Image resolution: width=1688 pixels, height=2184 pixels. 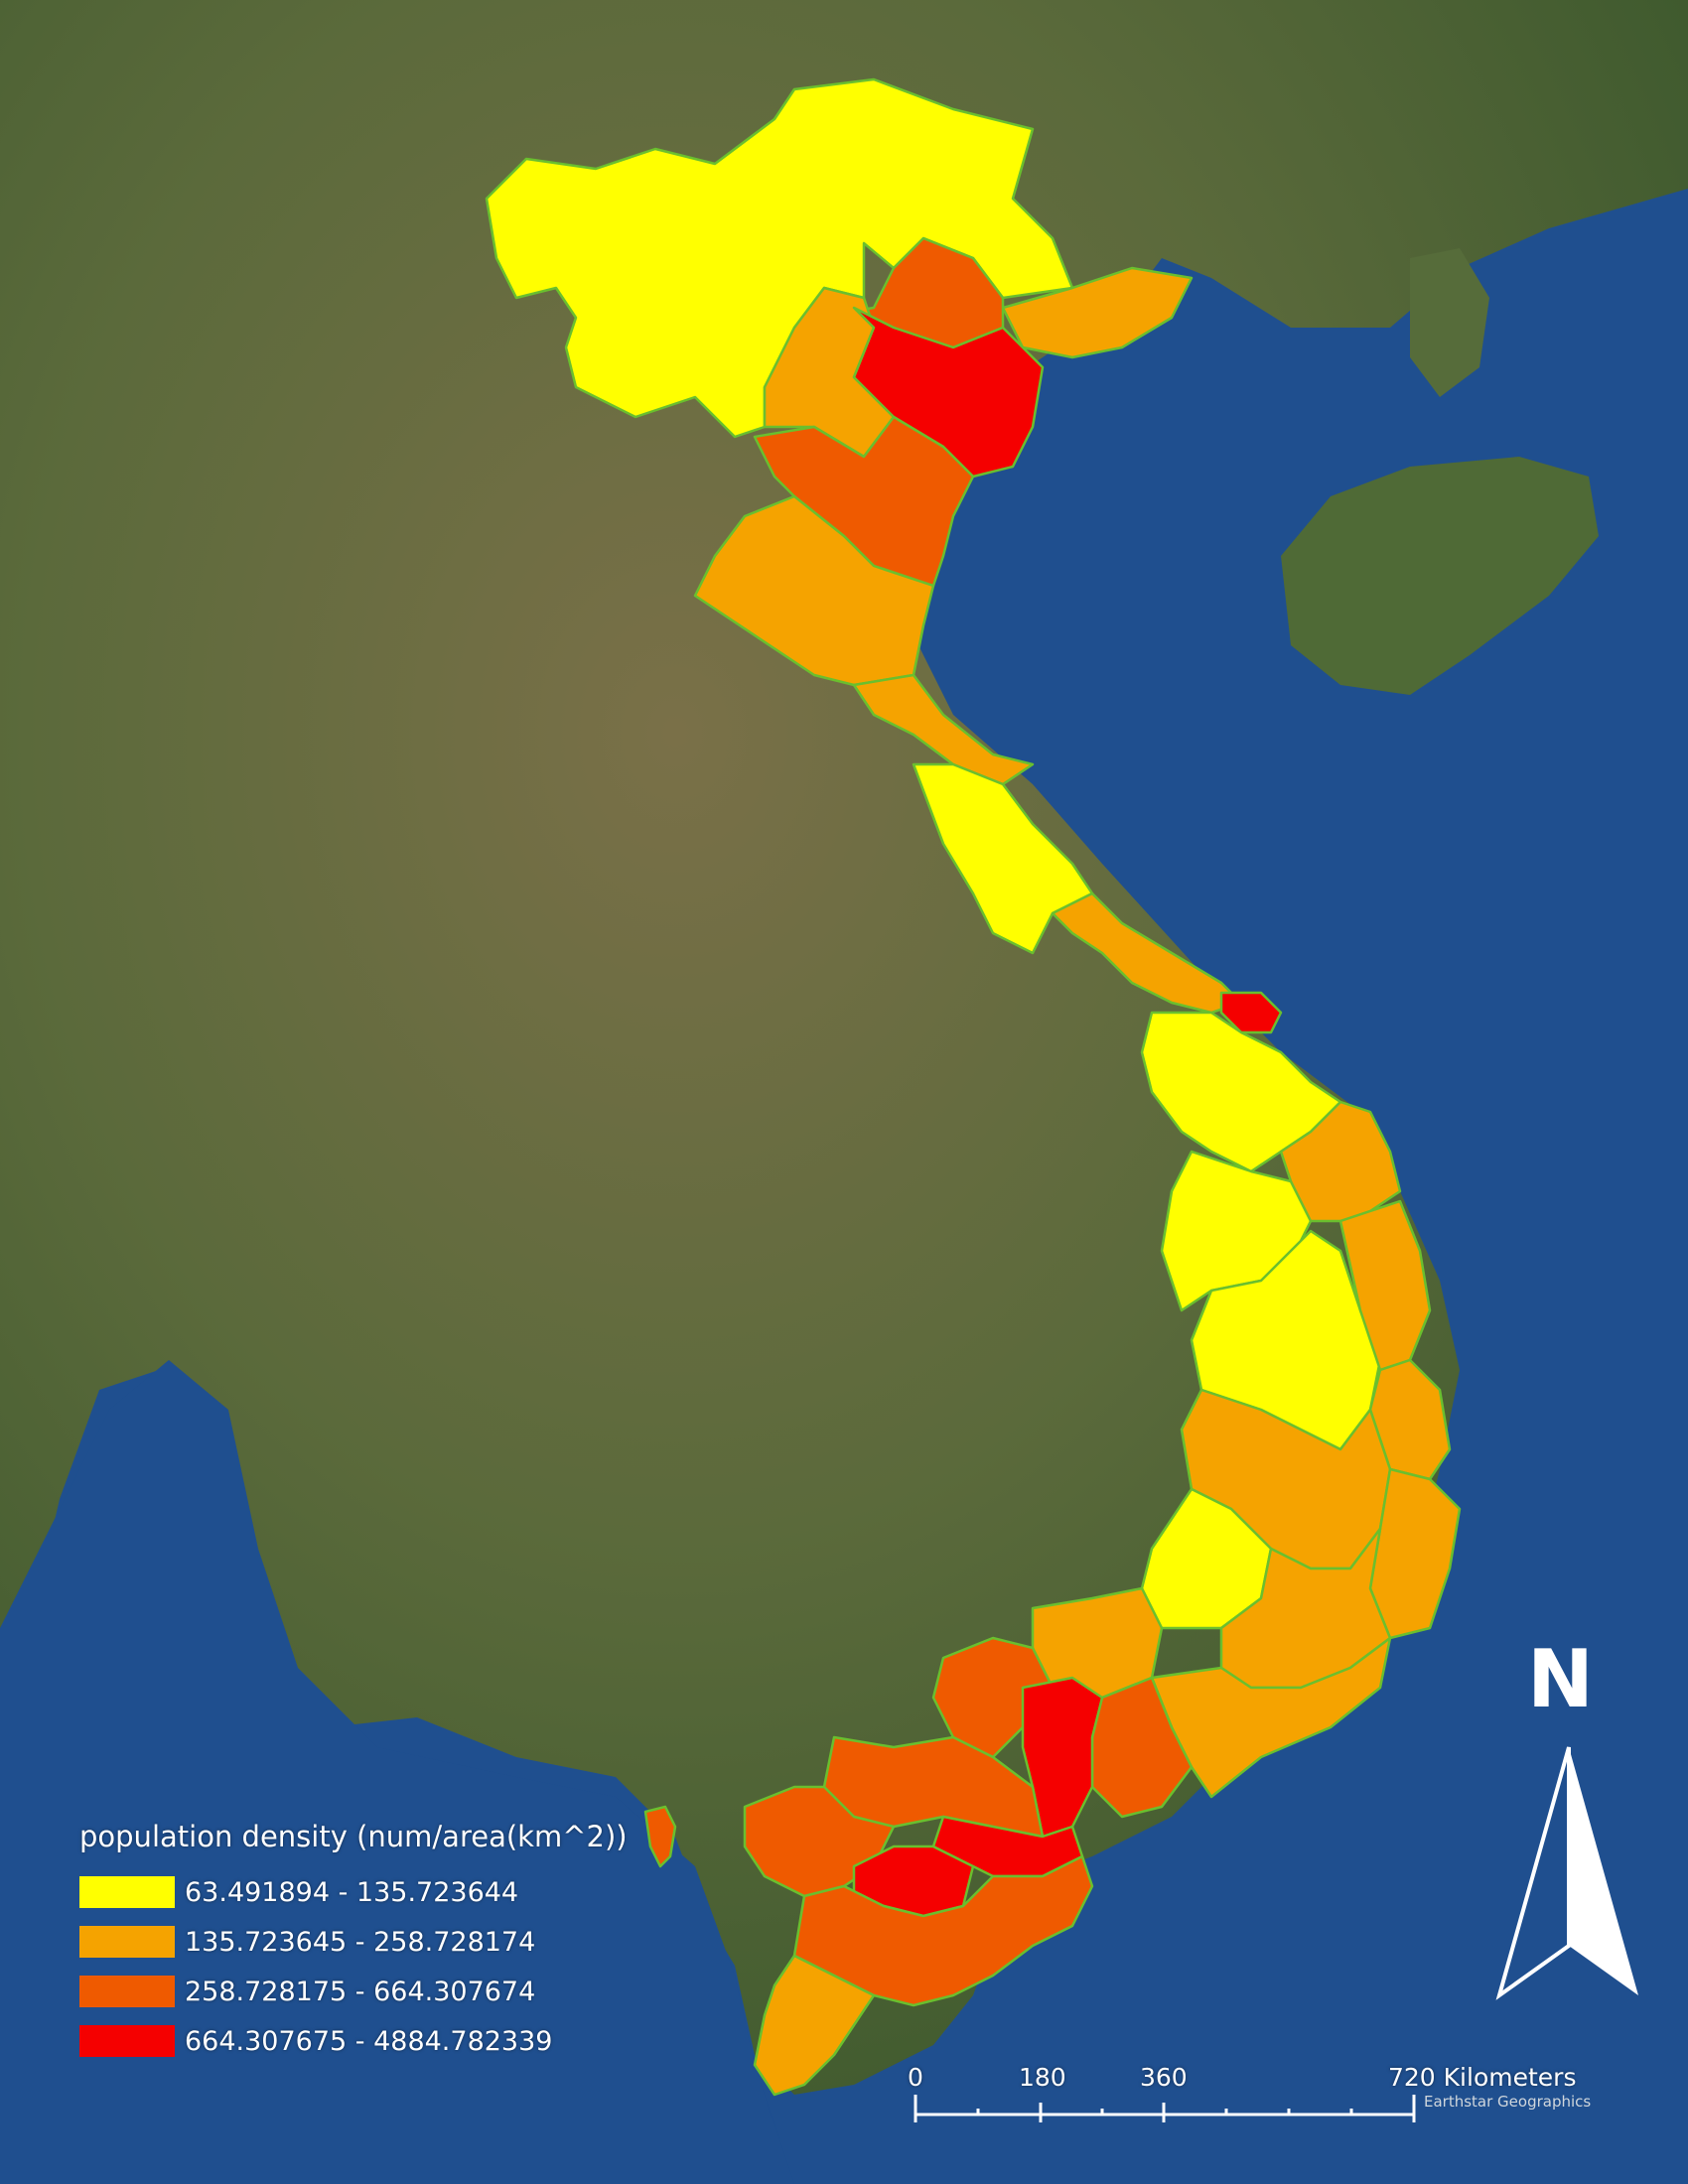 I want to click on province-quang-tri, so click(x=1147, y=953).